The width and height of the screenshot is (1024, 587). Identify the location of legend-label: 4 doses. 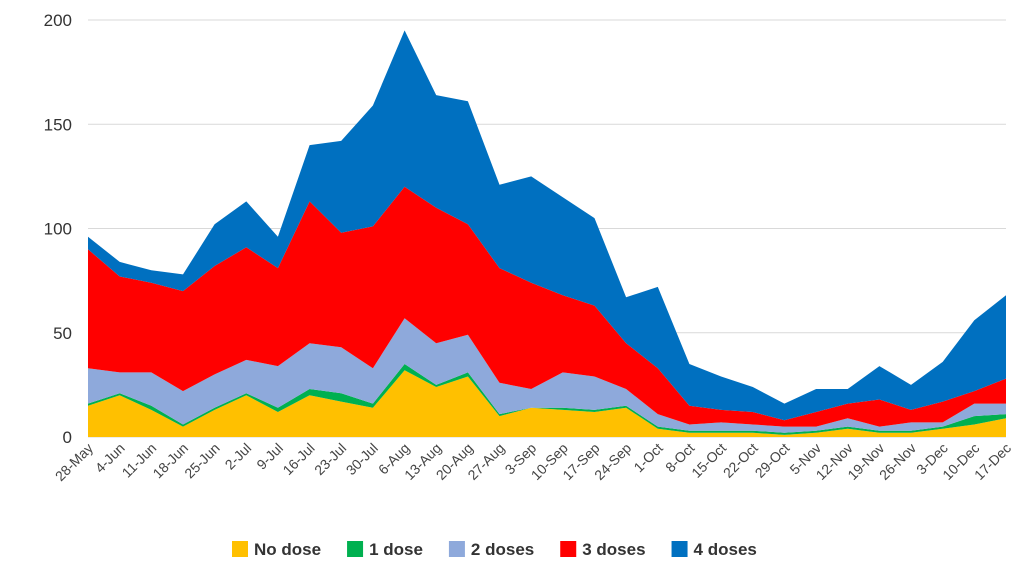
(725, 549).